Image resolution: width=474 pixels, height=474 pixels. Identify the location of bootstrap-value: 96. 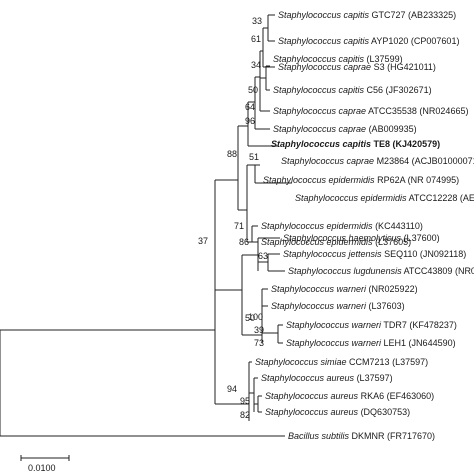
(250, 121).